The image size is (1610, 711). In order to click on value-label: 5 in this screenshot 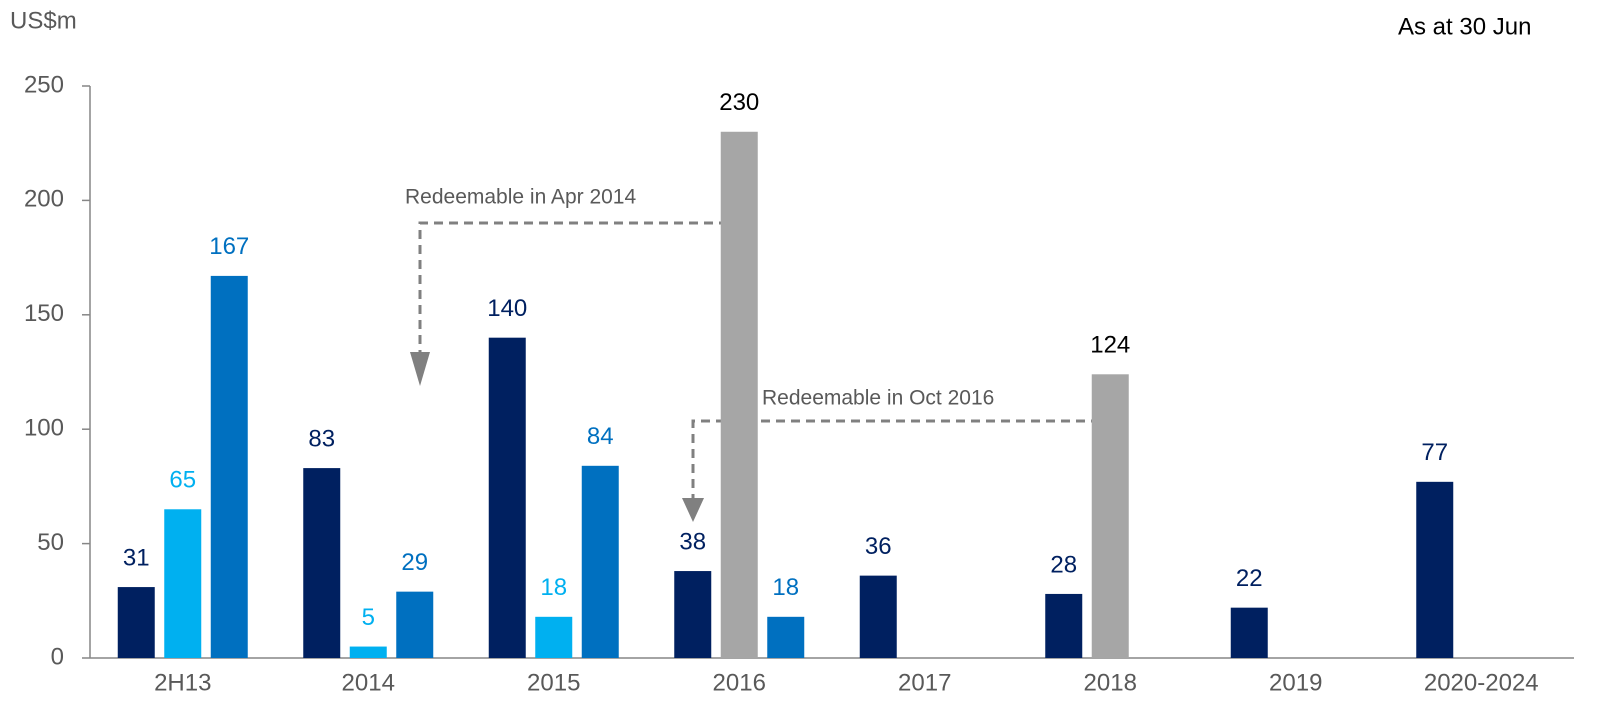, I will do `click(368, 617)`.